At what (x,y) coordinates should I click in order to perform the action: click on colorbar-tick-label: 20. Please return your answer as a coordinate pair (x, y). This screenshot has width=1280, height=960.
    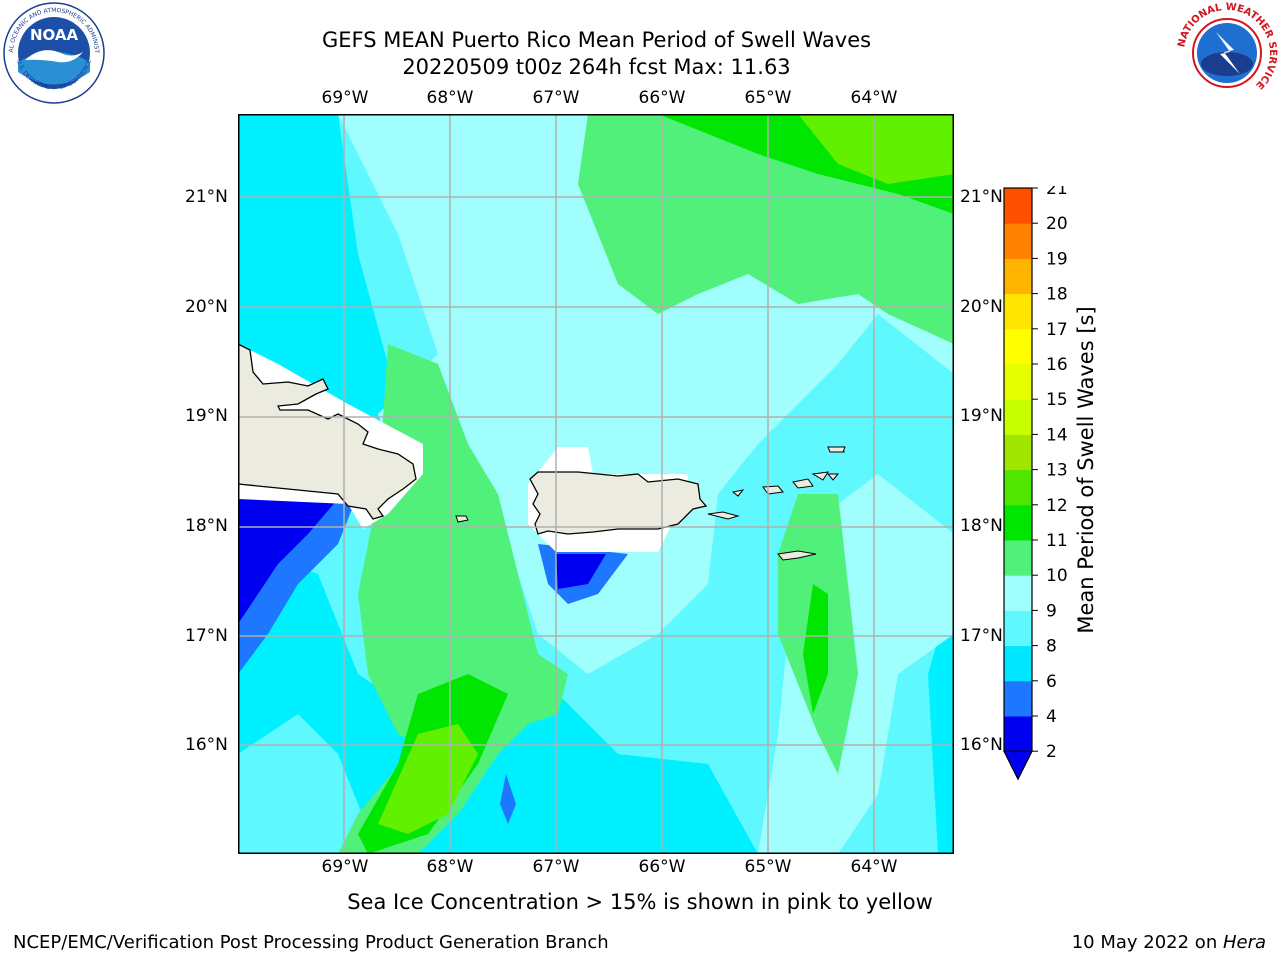
    Looking at the image, I should click on (1057, 224).